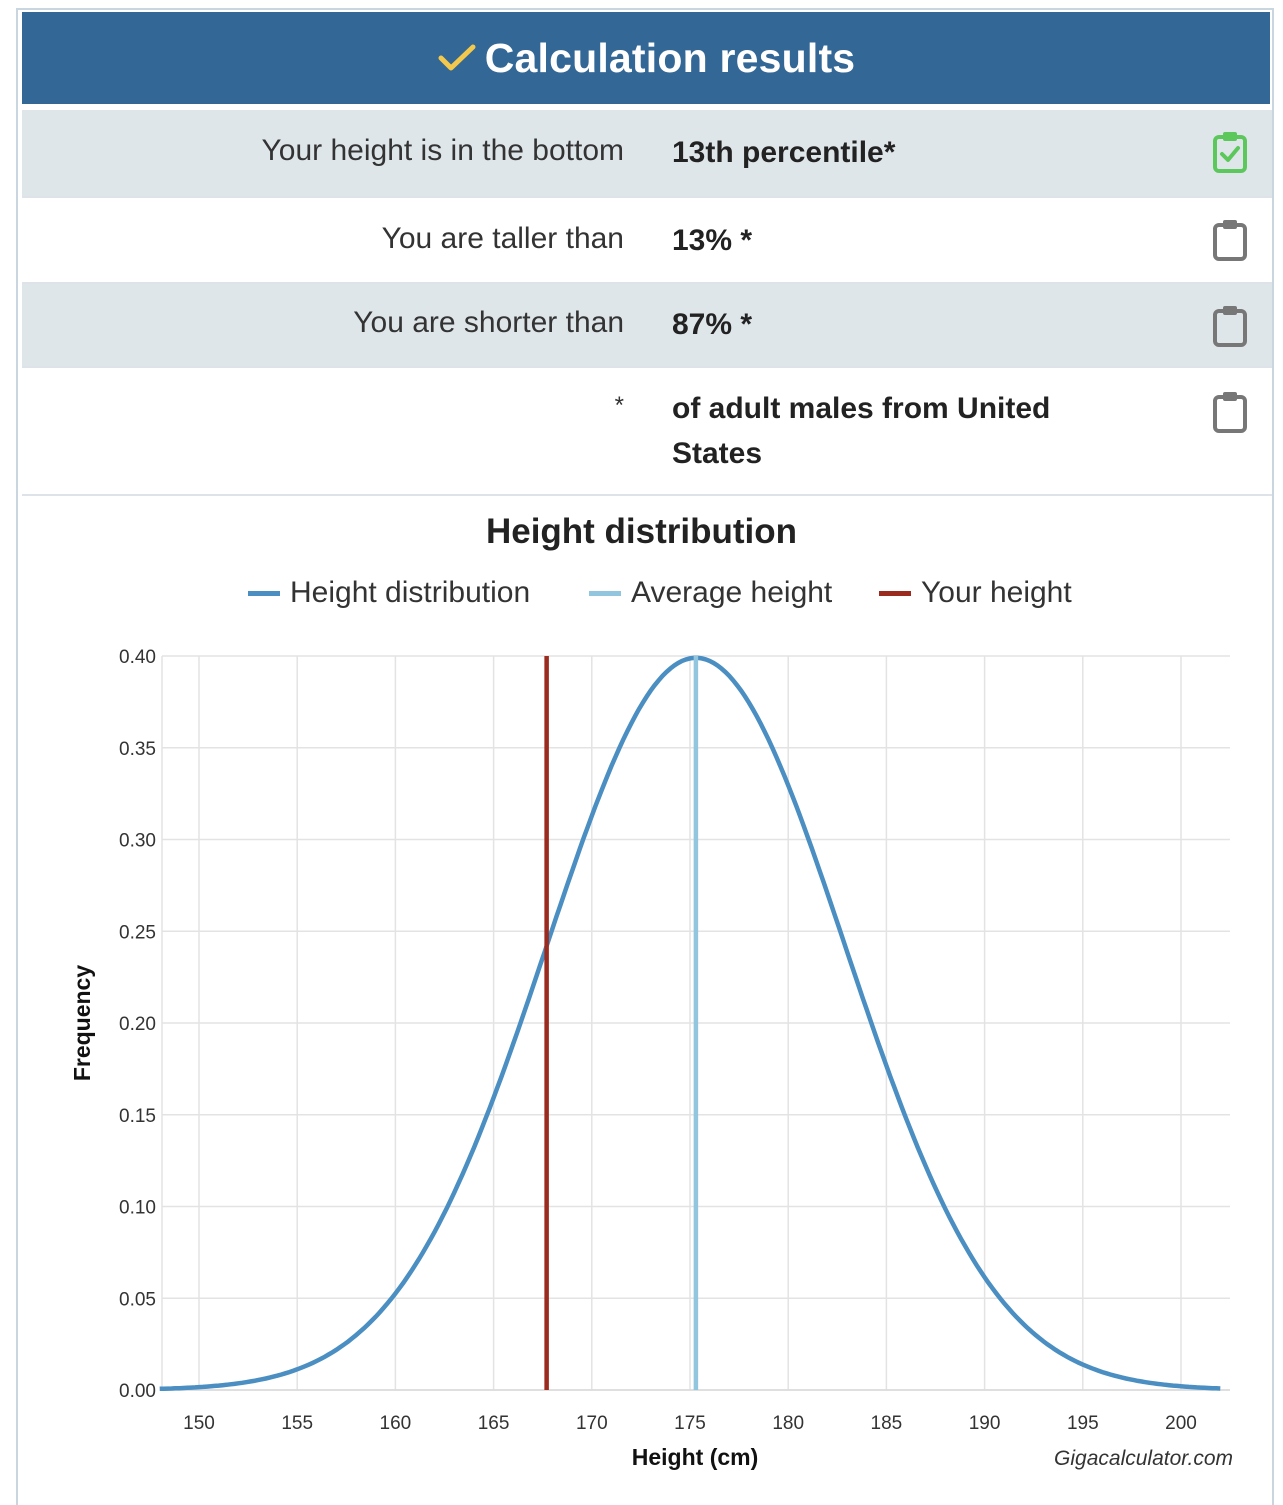 Image resolution: width=1283 pixels, height=1505 pixels. Describe the element at coordinates (712, 240) in the screenshot. I see `result-value: 13% *` at that location.